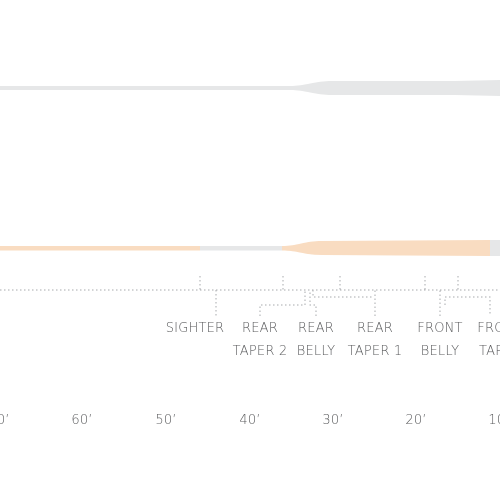 The width and height of the screenshot is (500, 500). Describe the element at coordinates (100, 248) in the screenshot. I see `line-sighter-peach` at that location.